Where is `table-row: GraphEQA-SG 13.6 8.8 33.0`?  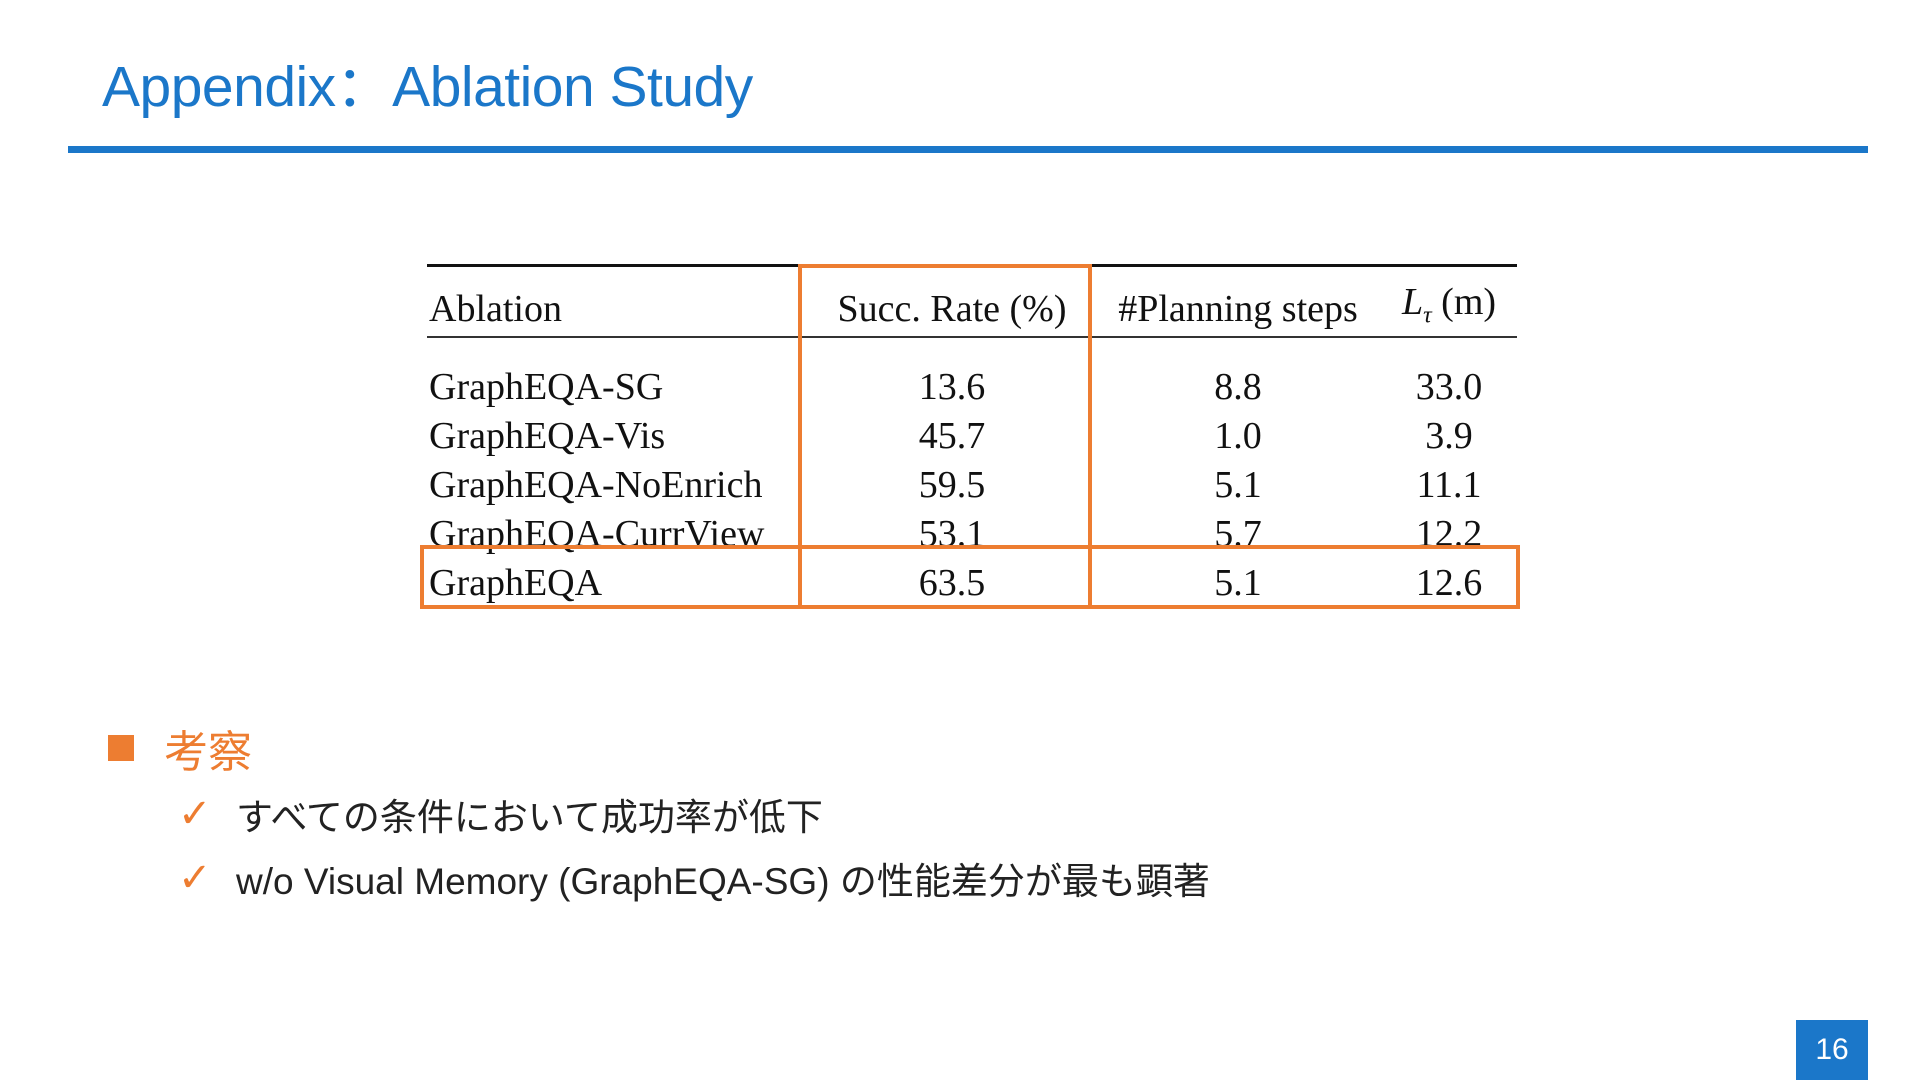 table-row: GraphEQA-SG 13.6 8.8 33.0 is located at coordinates (973, 387).